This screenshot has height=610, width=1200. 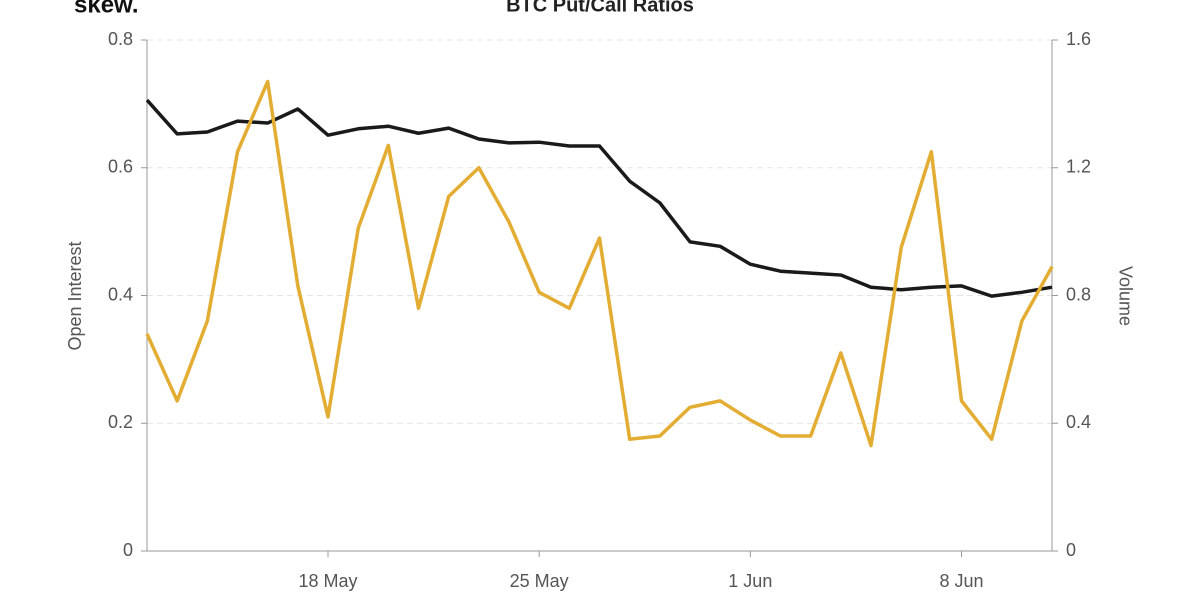 What do you see at coordinates (1071, 550) in the screenshot?
I see `y2-tick-label: 0` at bounding box center [1071, 550].